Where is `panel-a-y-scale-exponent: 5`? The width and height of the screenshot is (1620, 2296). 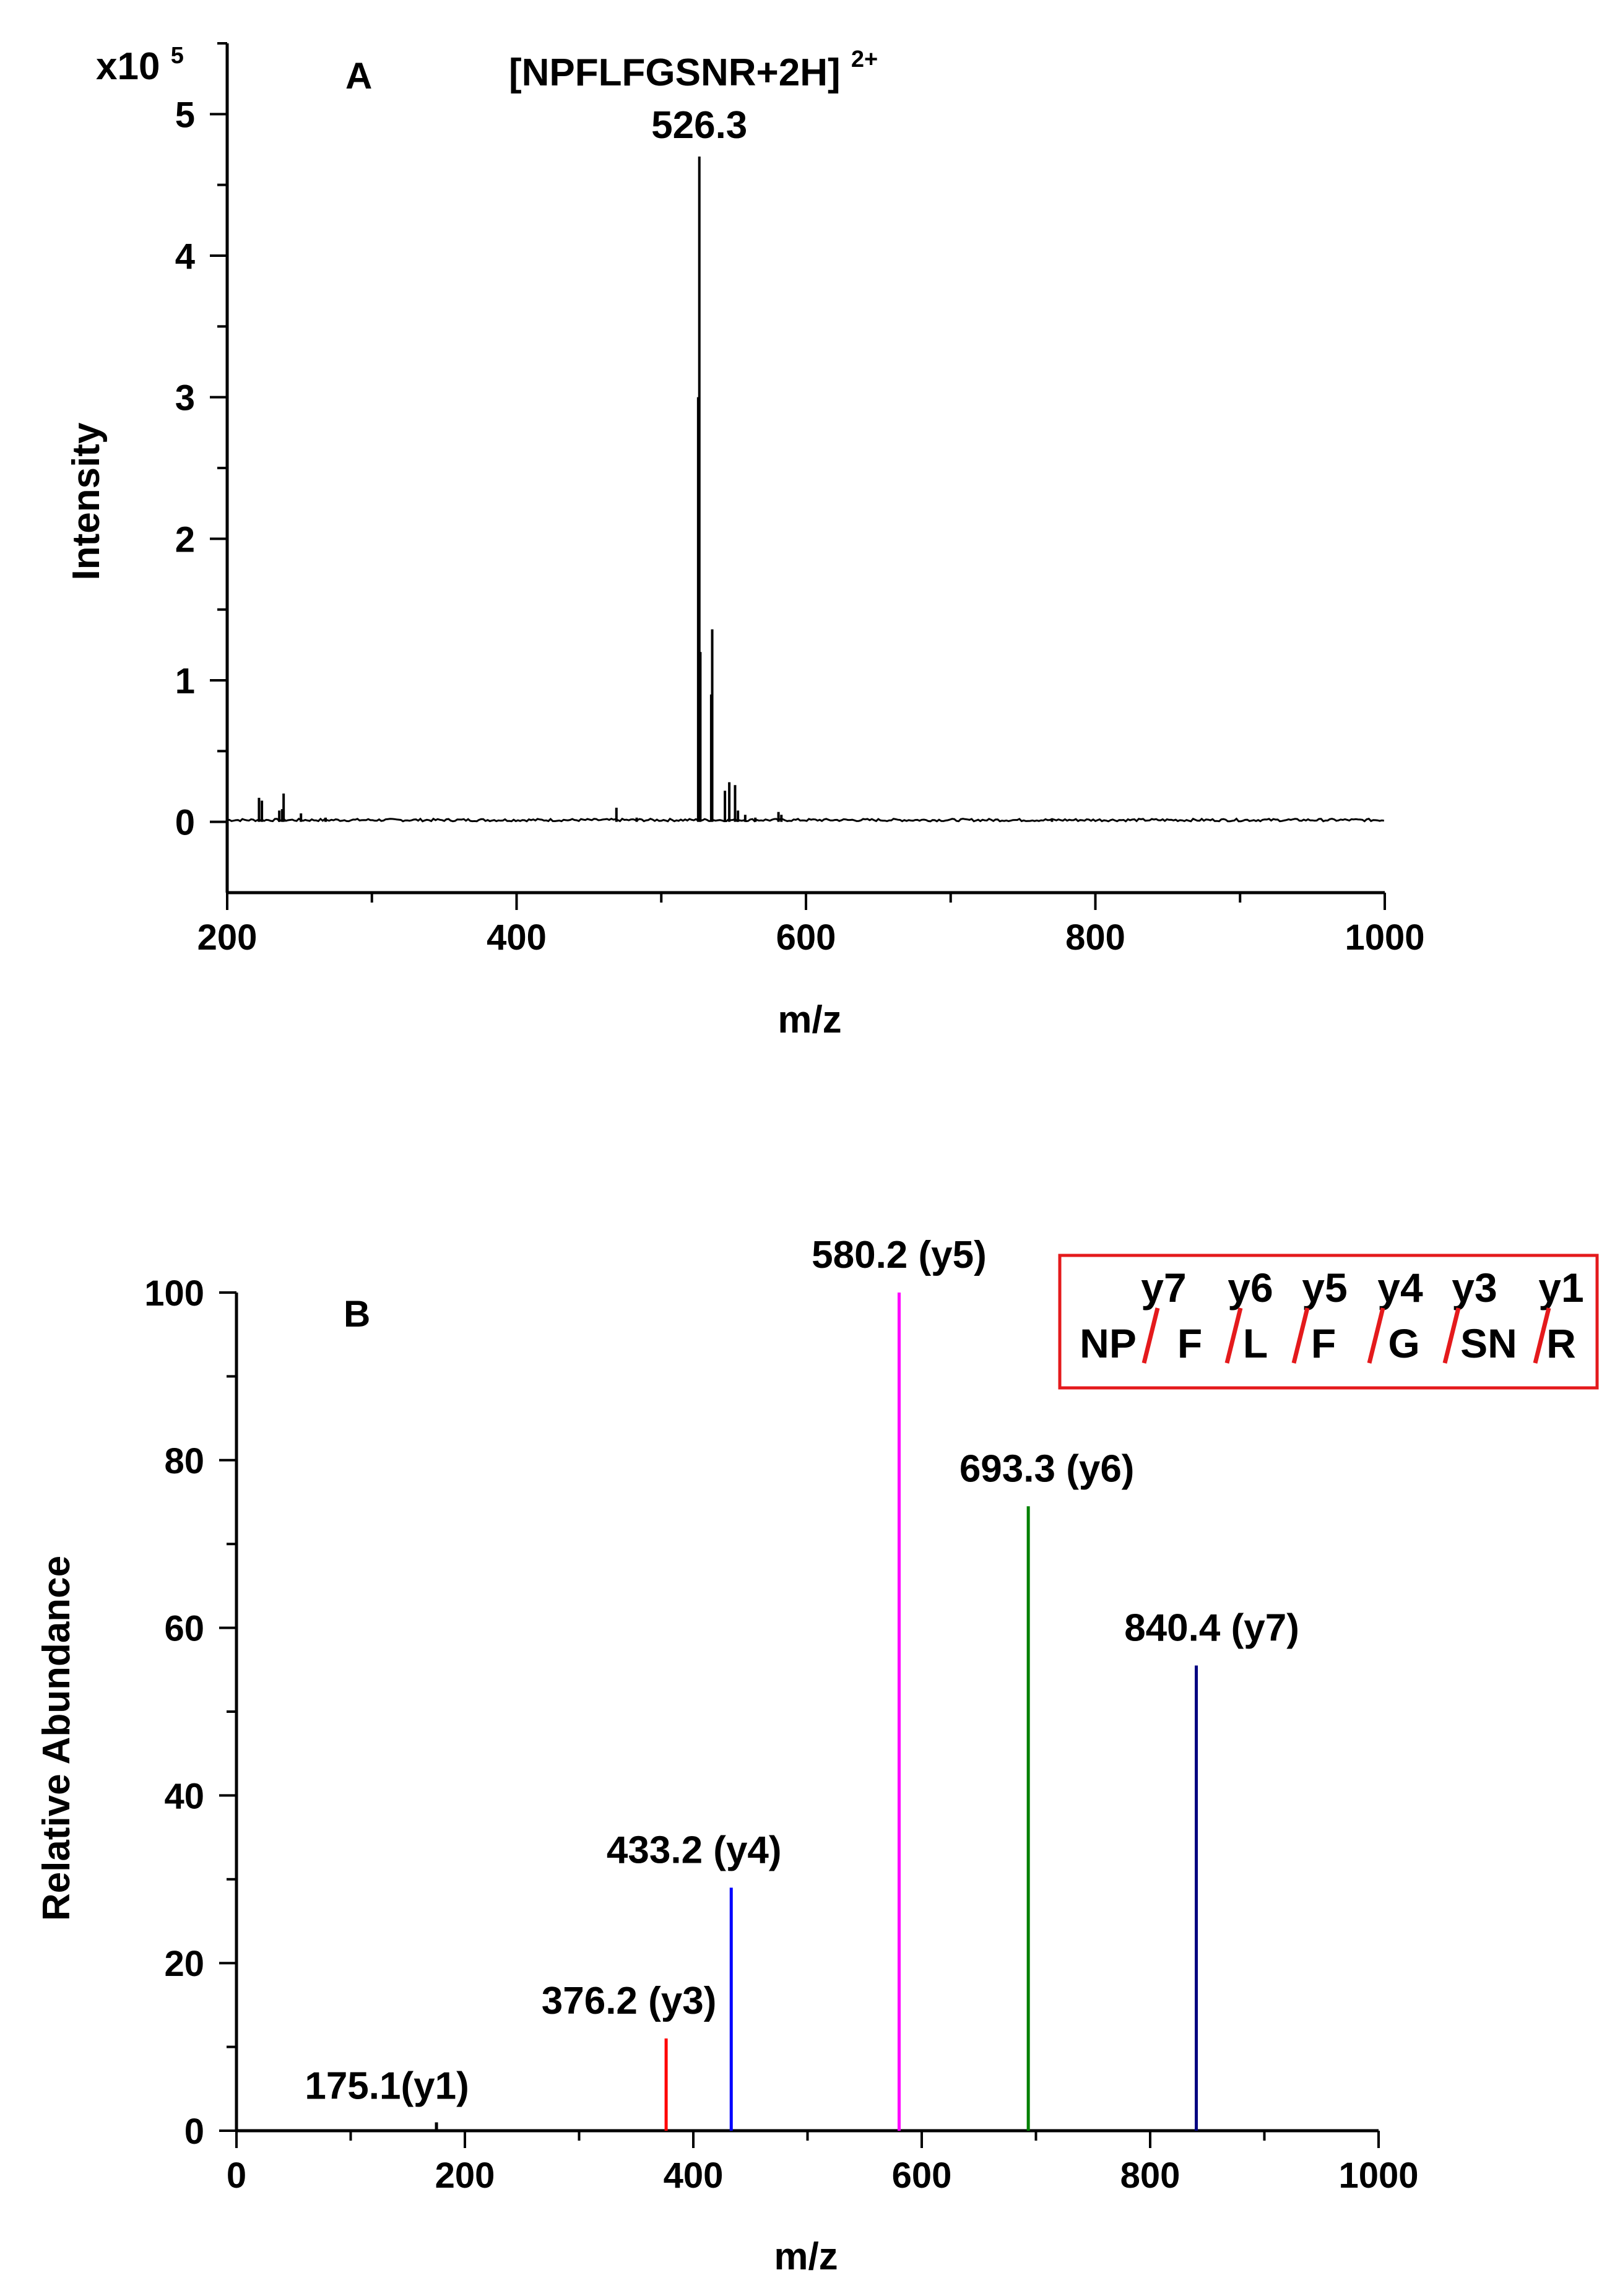
panel-a-y-scale-exponent: 5 is located at coordinates (178, 56).